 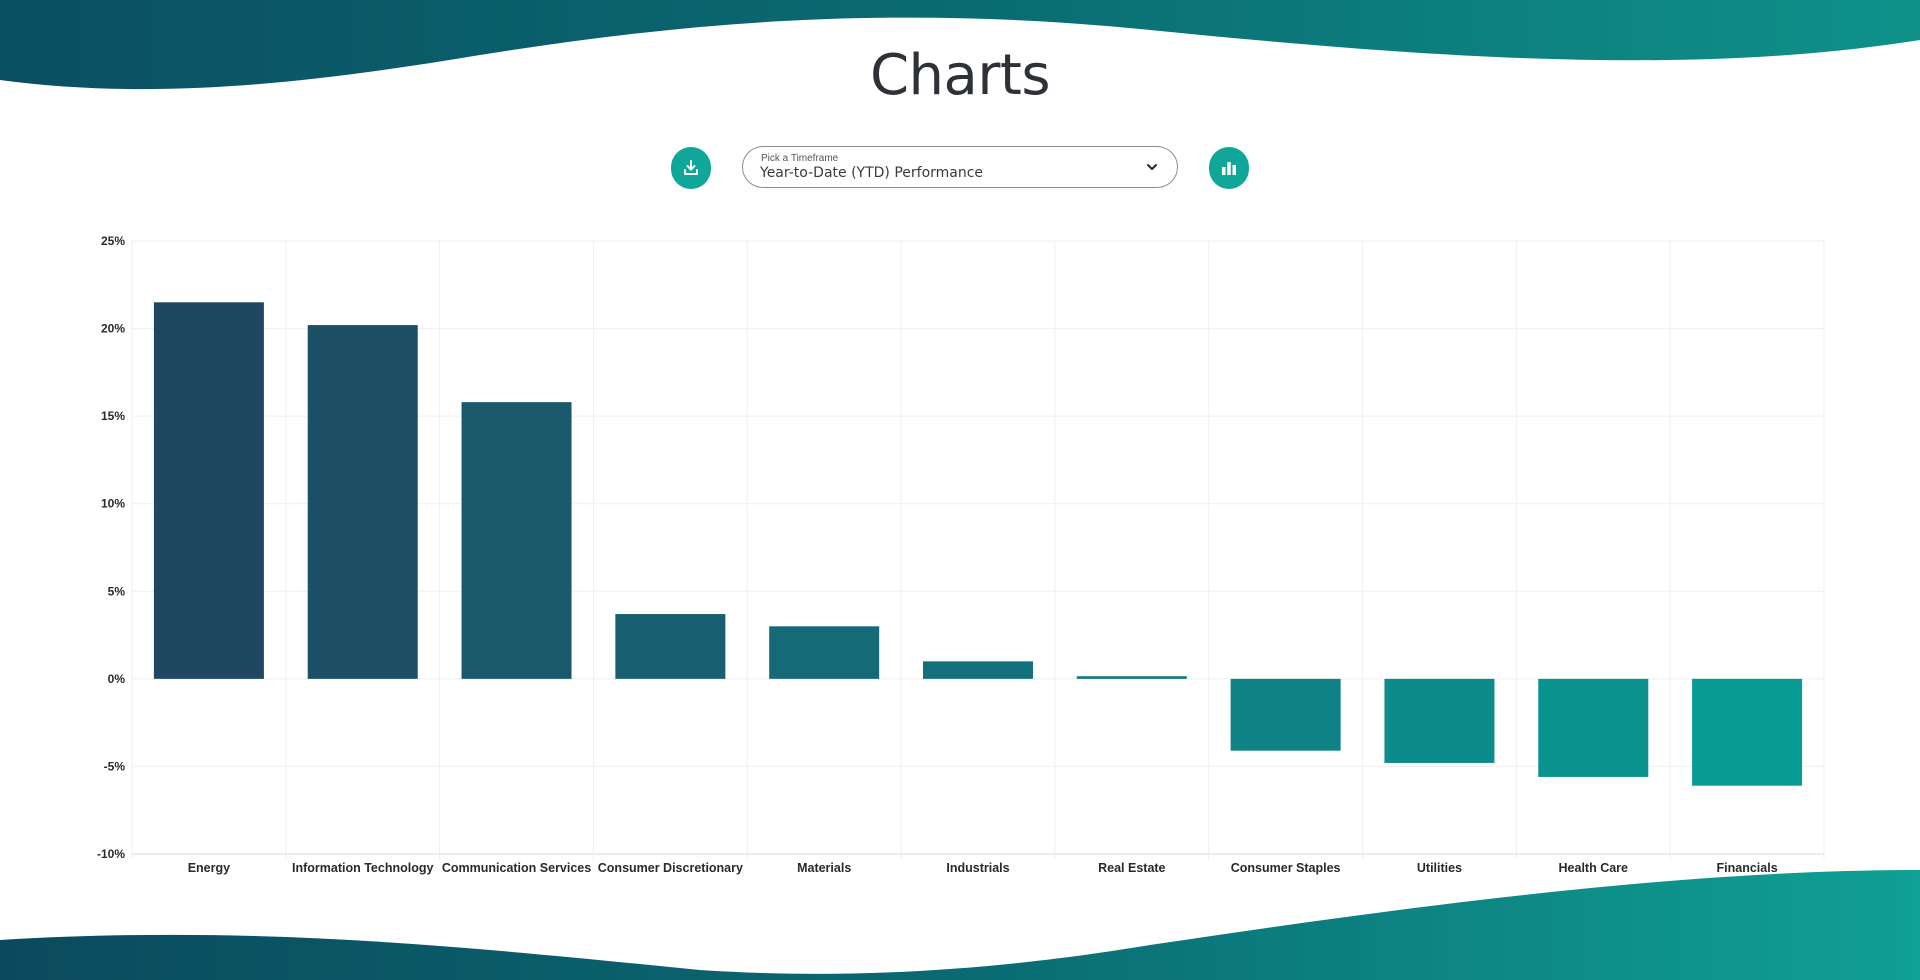 I want to click on bar-information-technology, so click(x=362, y=502).